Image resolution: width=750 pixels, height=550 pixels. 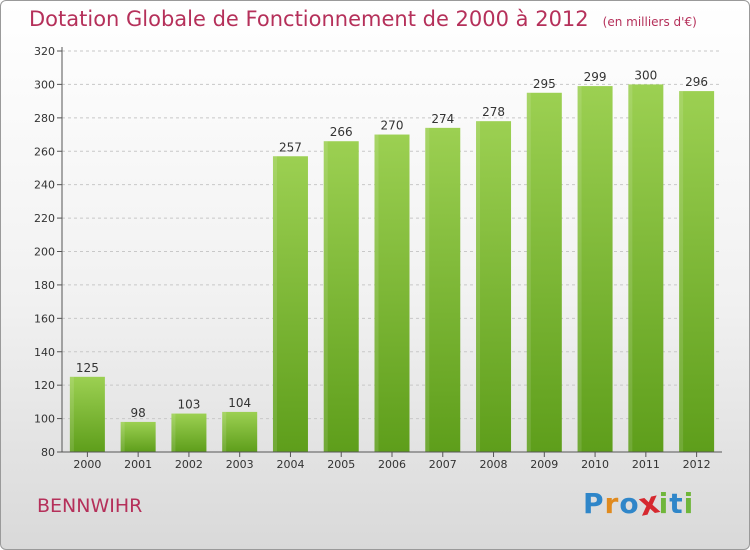 I want to click on bar-2011, so click(x=646, y=268).